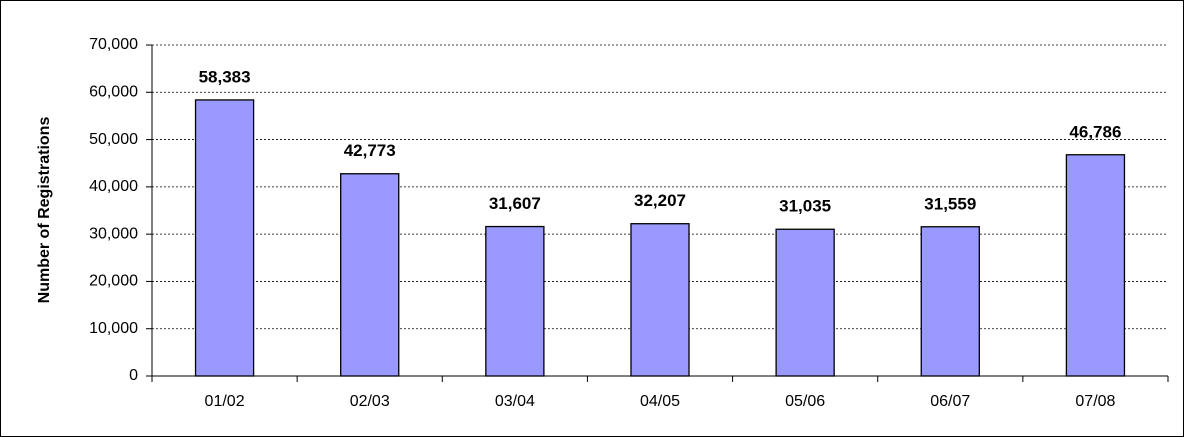  Describe the element at coordinates (805, 401) in the screenshot. I see `x-tick-label: 05/06` at that location.